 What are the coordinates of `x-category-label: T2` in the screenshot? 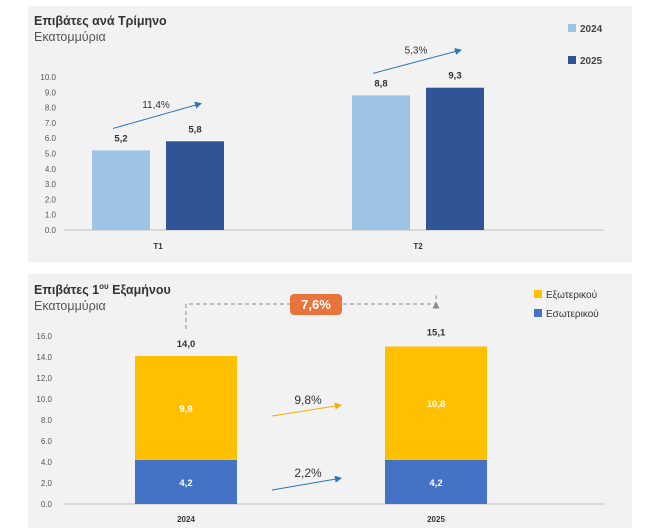 It's located at (418, 246).